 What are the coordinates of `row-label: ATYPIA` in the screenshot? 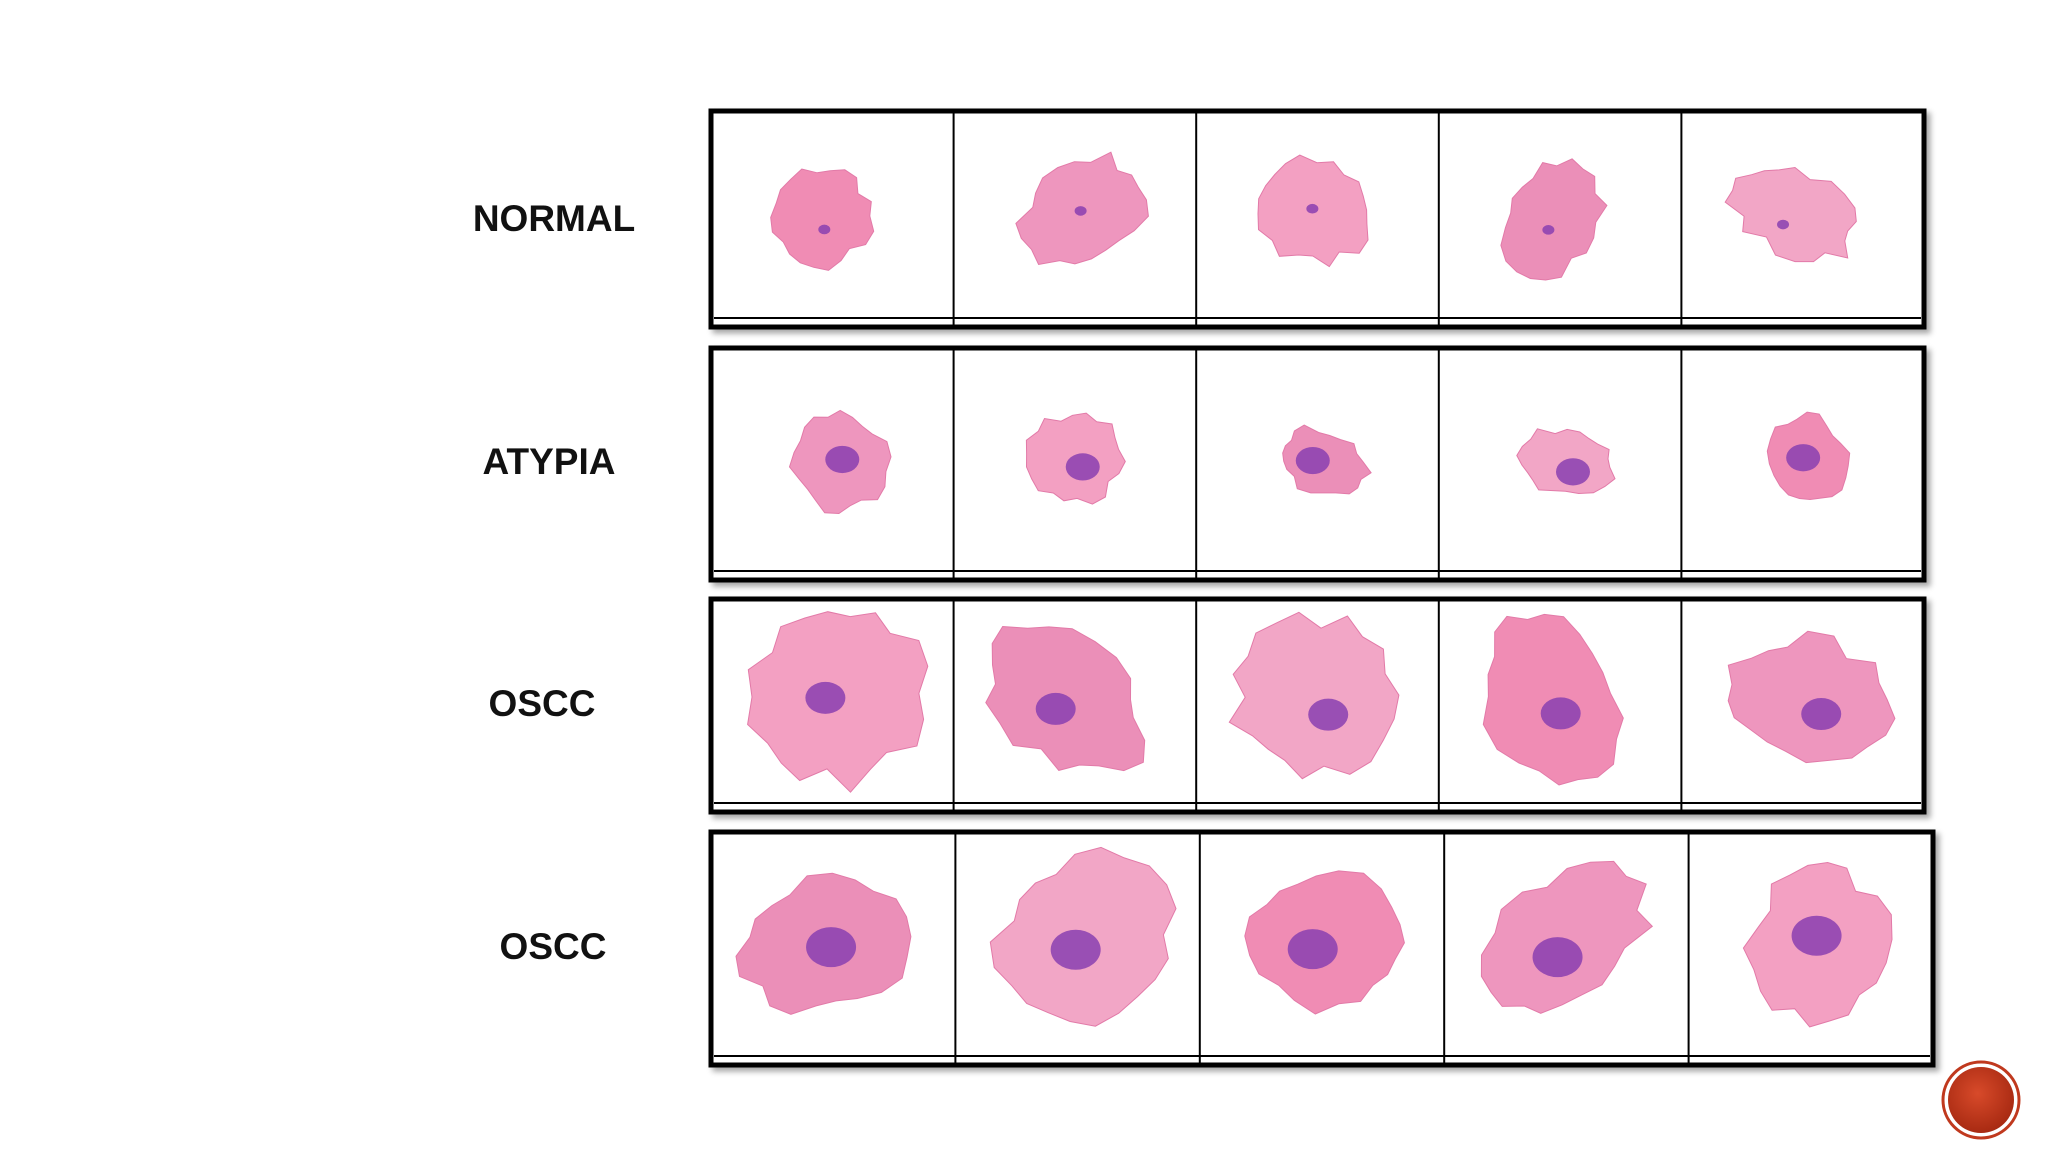 It's located at (549, 461).